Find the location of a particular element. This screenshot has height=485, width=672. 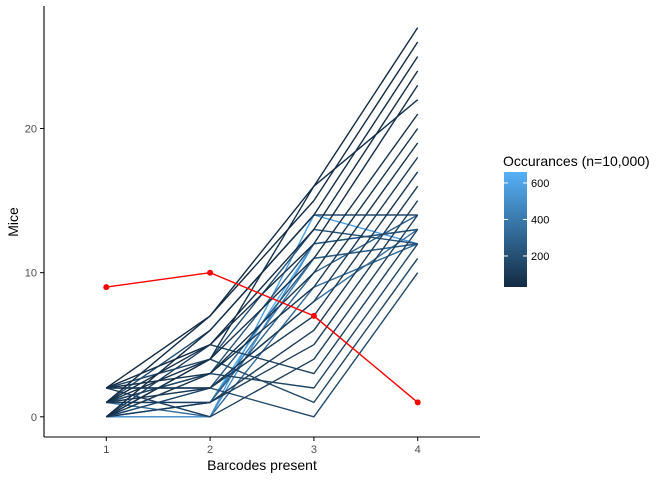

observed-series-line is located at coordinates (262, 337).